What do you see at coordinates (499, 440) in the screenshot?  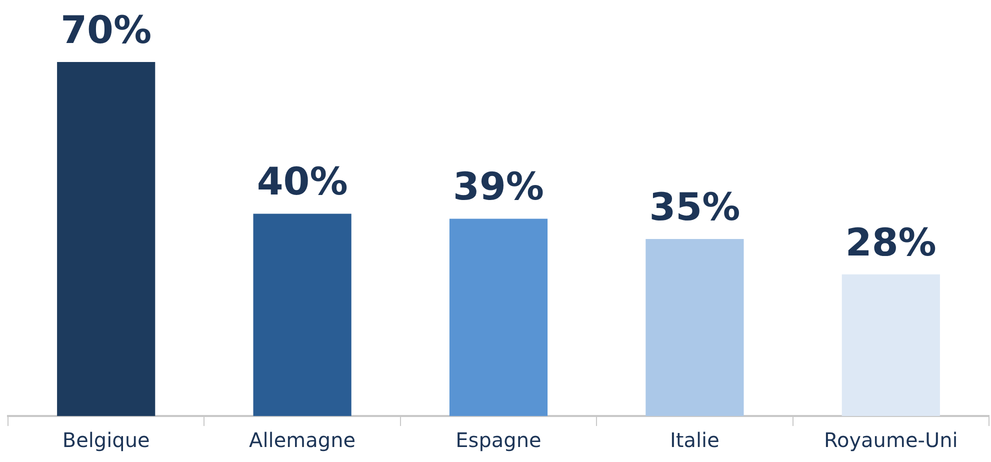 I see `x-tick-label: Espagne` at bounding box center [499, 440].